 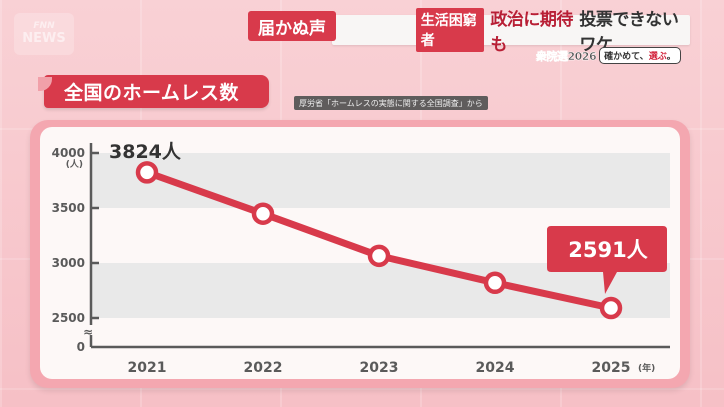 What do you see at coordinates (68, 263) in the screenshot?
I see `y-tick-label: 3000` at bounding box center [68, 263].